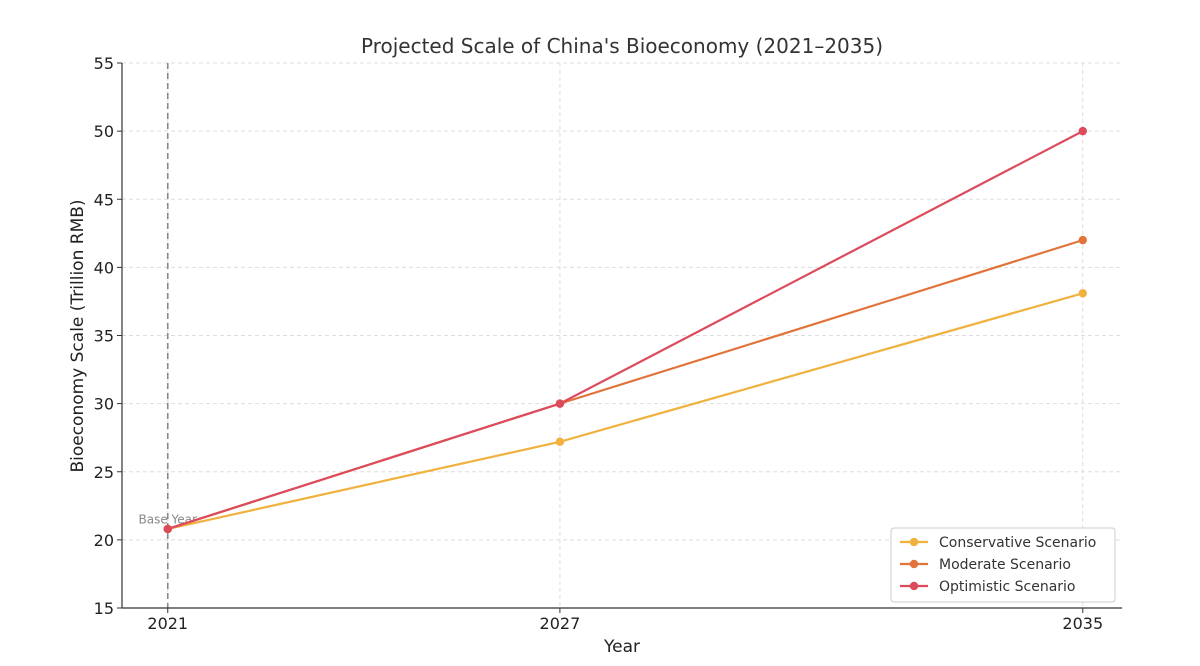 This screenshot has width=1200, height=666. What do you see at coordinates (78, 335) in the screenshot?
I see `y-axis-label: Bioeconomy Scale (Trillion RMB)` at bounding box center [78, 335].